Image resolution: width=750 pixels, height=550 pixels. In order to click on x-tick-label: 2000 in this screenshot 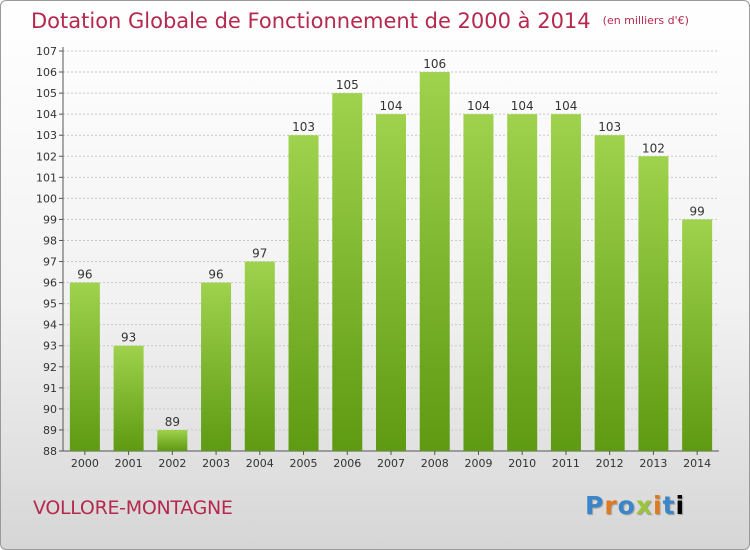, I will do `click(85, 463)`.